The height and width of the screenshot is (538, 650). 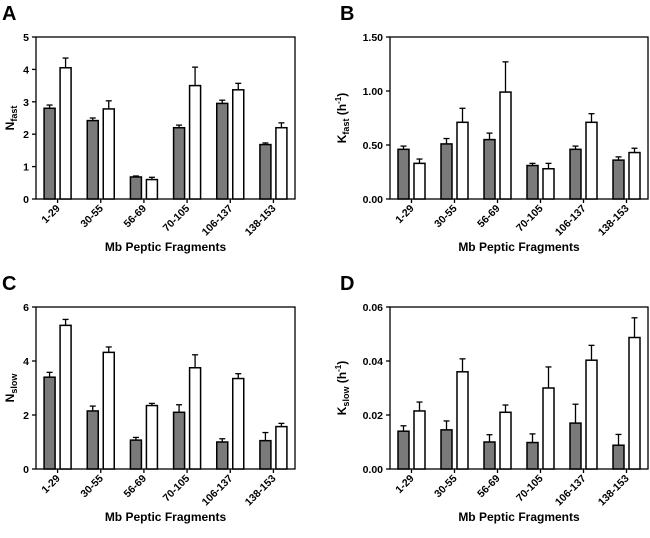 I want to click on y-axis-label: Kslow (h-1), so click(x=342, y=388).